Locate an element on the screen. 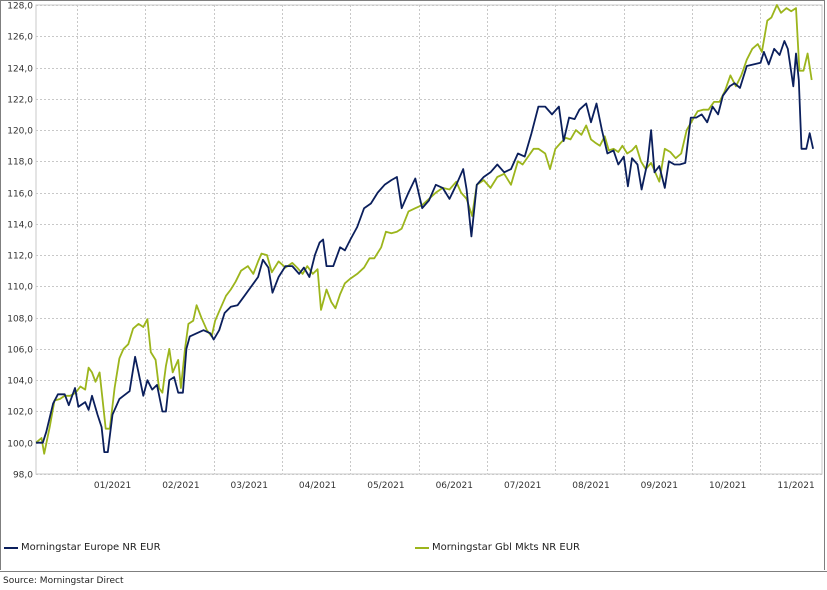 The width and height of the screenshot is (827, 590). y-tick-label: 118,0 is located at coordinates (20, 163).